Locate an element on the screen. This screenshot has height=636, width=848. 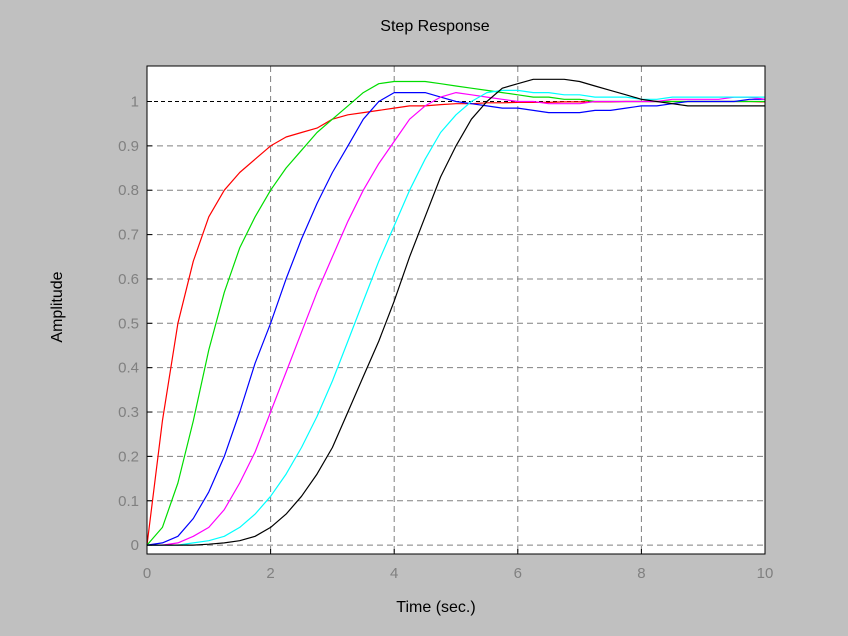
y-tick-label: 0.2 is located at coordinates (128, 456).